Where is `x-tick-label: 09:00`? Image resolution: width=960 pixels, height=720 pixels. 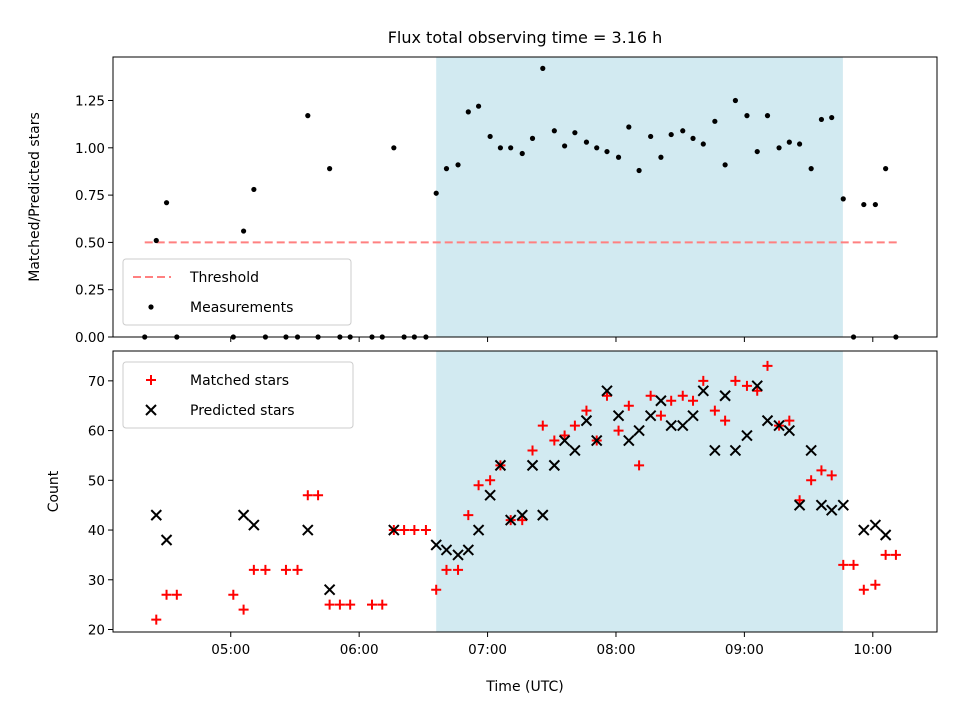
x-tick-label: 09:00 is located at coordinates (744, 650).